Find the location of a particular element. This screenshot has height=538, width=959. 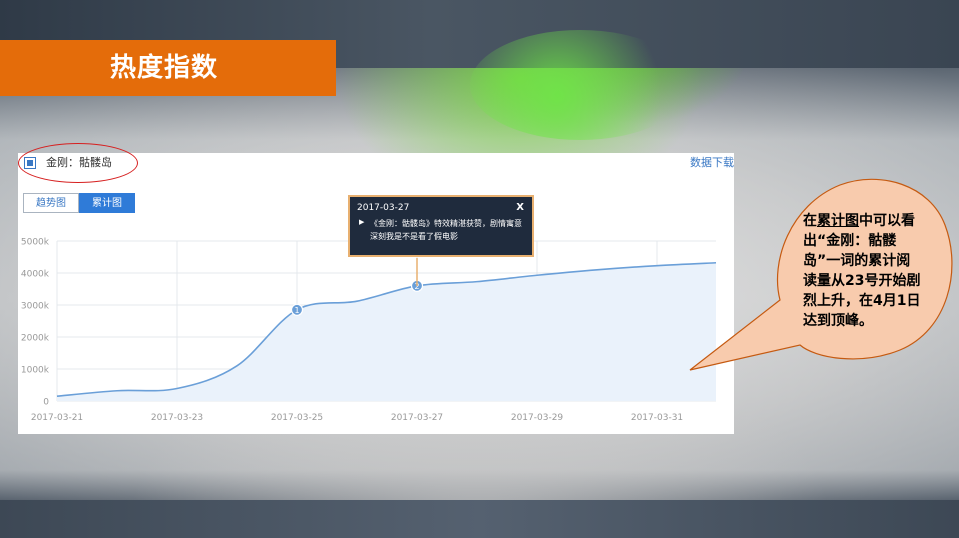

tab-trend: 趋势图 is located at coordinates (51, 203).